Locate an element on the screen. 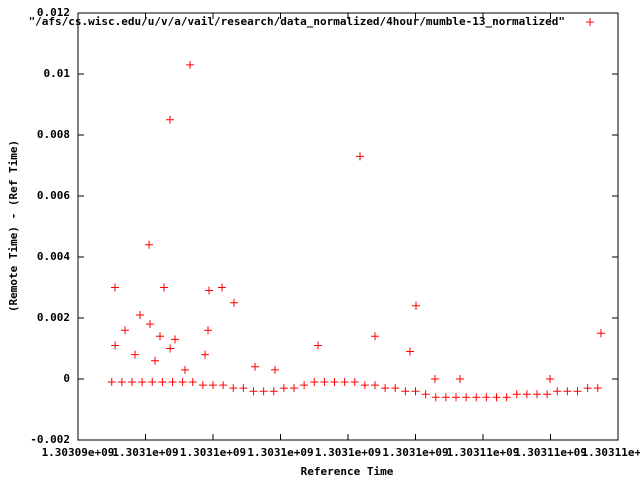  x-tick-label: 1.30309e+09 is located at coordinates (78, 452).